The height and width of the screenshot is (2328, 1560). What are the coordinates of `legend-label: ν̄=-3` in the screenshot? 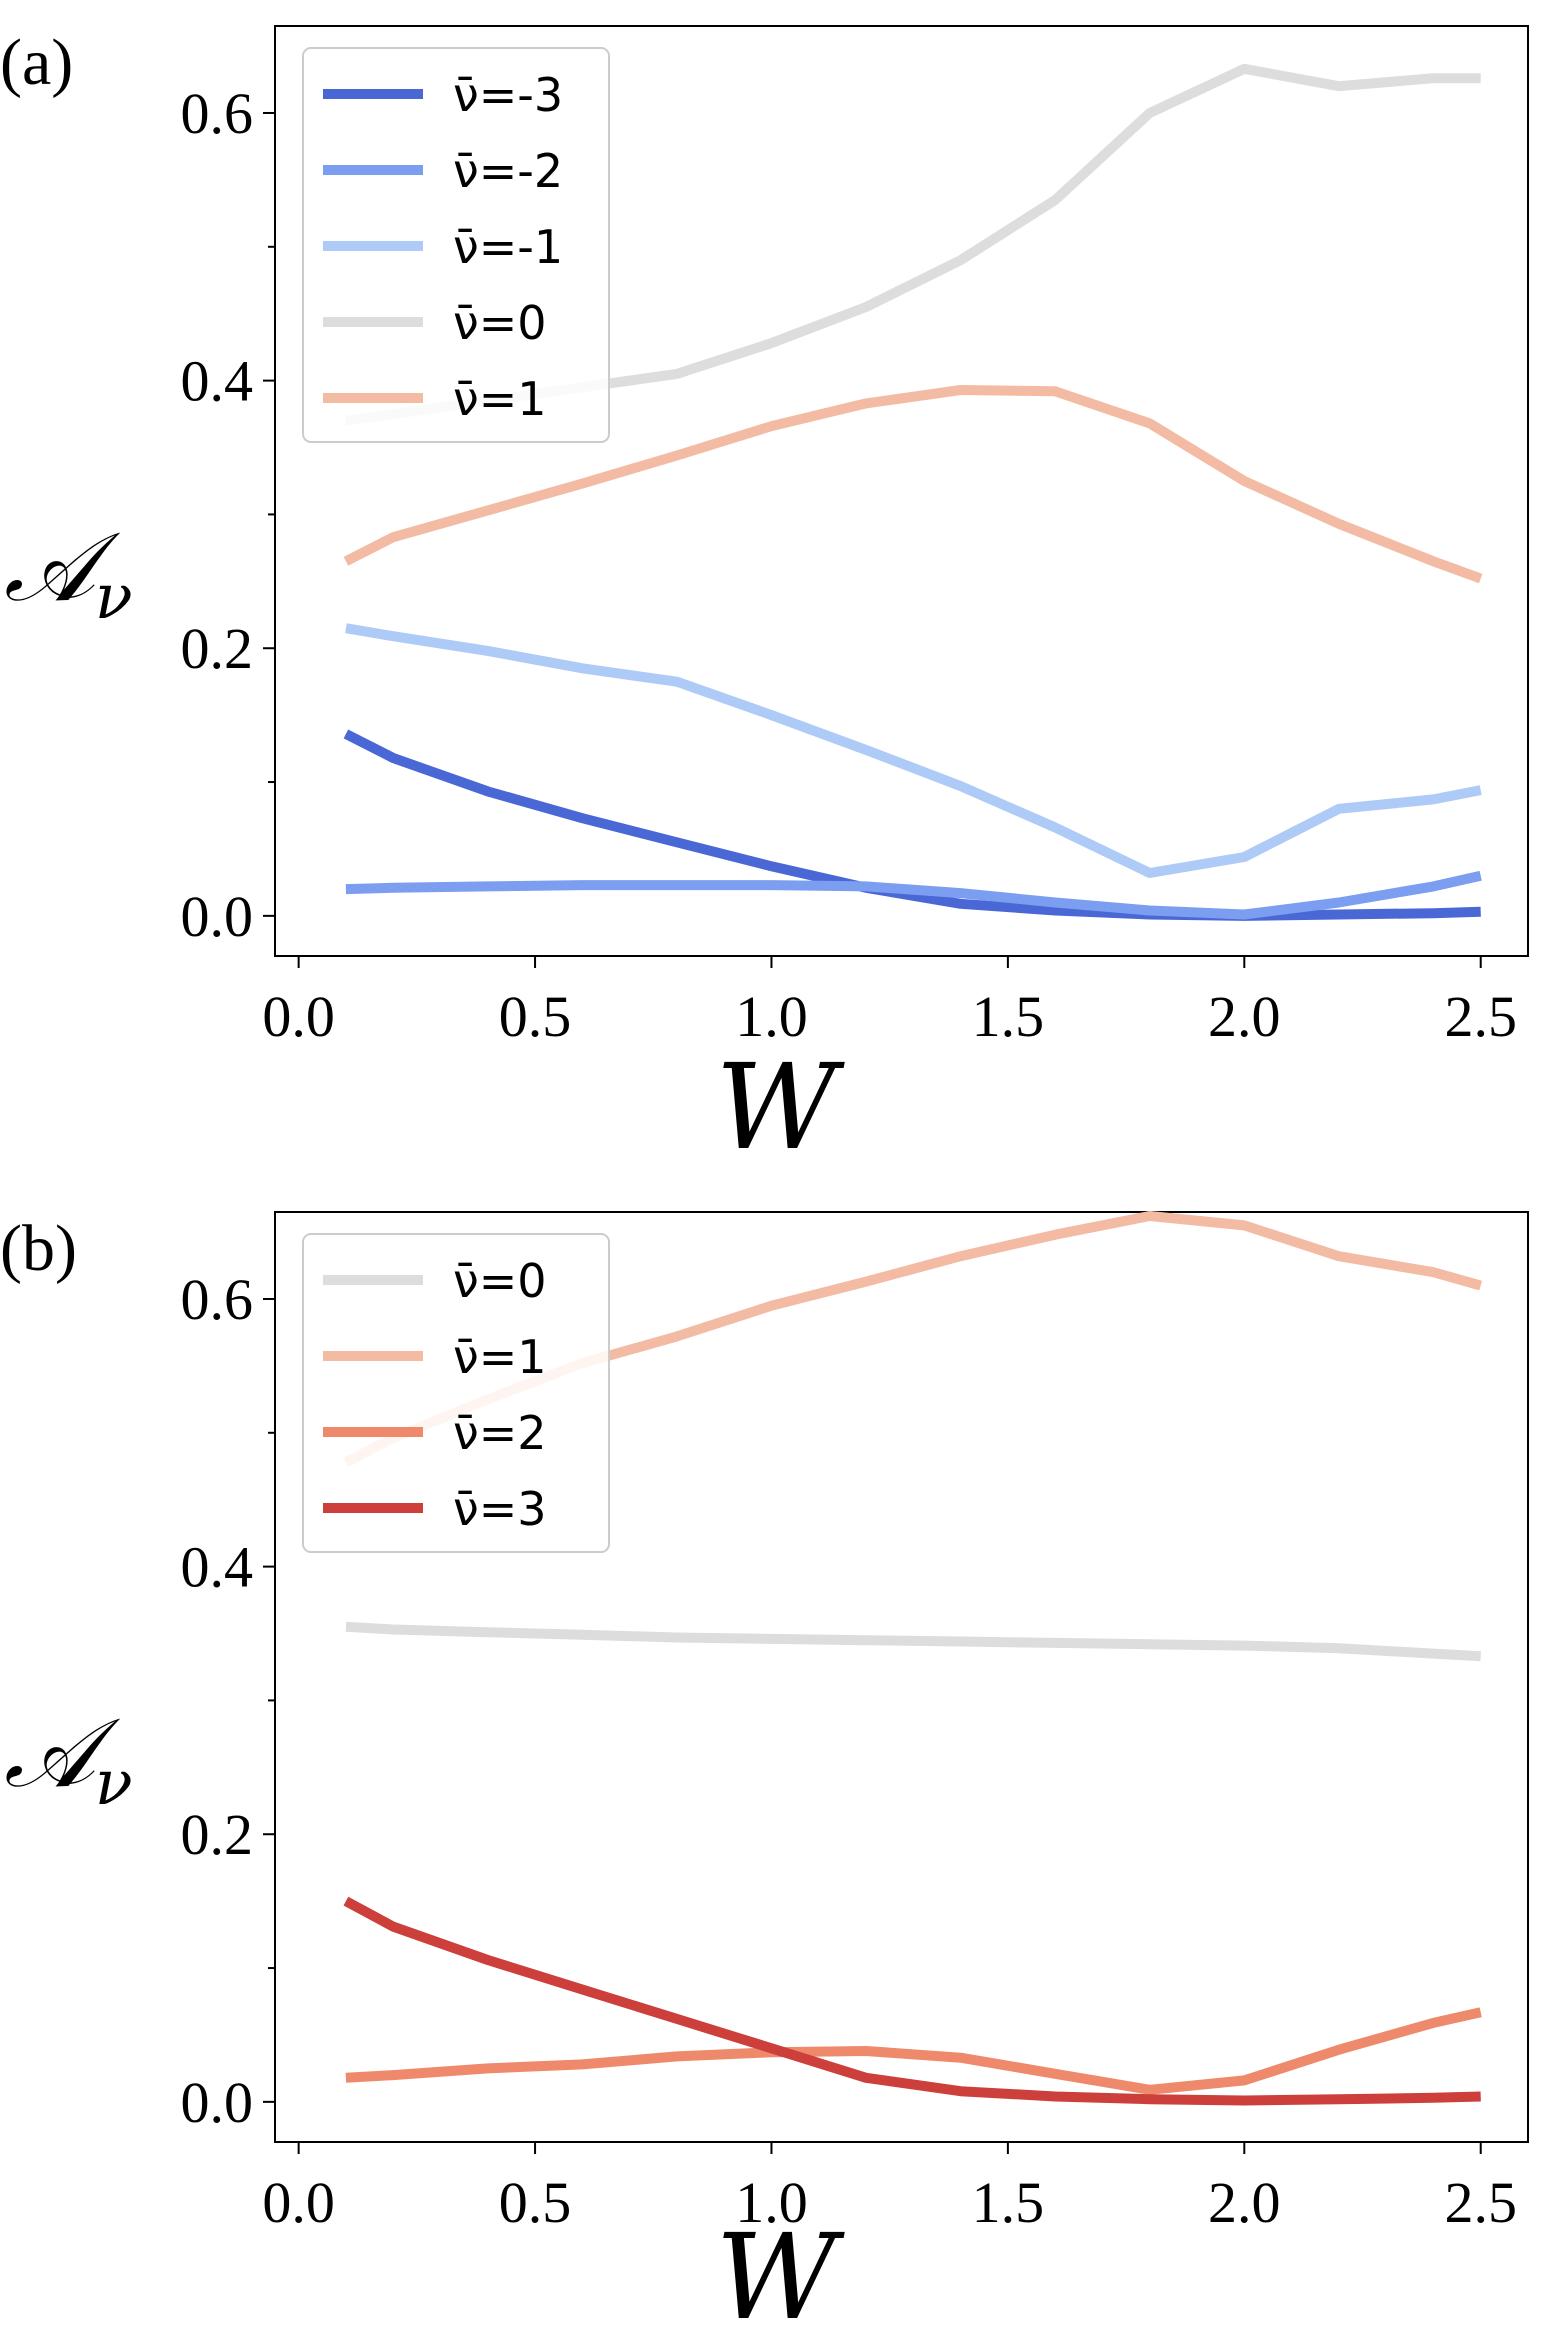 It's located at (508, 95).